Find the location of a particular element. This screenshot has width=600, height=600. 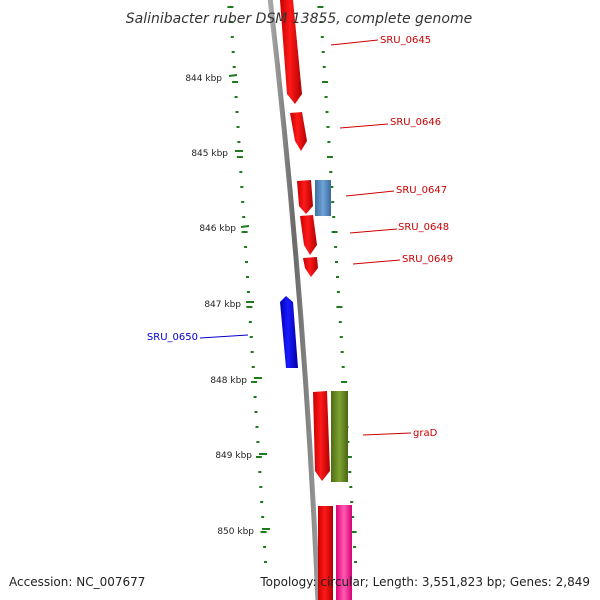

tick-label-844: 844 kbp is located at coordinates (203, 79).